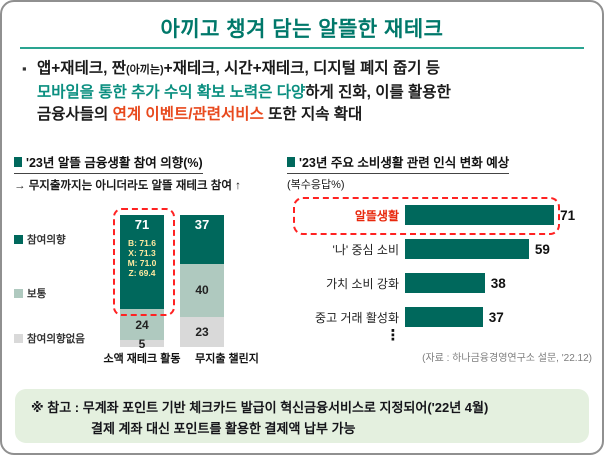 The height and width of the screenshot is (455, 604). What do you see at coordinates (316, 185) in the screenshot?
I see `right-chart-subtitle: (복수응답%)` at bounding box center [316, 185].